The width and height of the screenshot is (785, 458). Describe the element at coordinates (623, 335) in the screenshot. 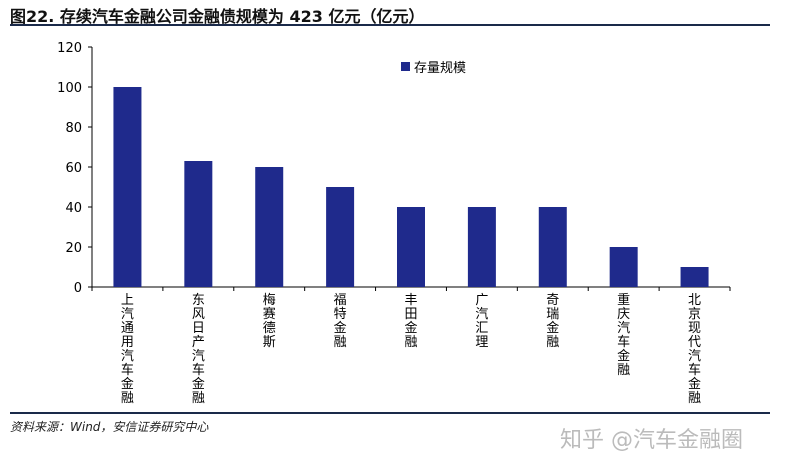

I see `x-tick-label: 重庆汽车金融` at that location.